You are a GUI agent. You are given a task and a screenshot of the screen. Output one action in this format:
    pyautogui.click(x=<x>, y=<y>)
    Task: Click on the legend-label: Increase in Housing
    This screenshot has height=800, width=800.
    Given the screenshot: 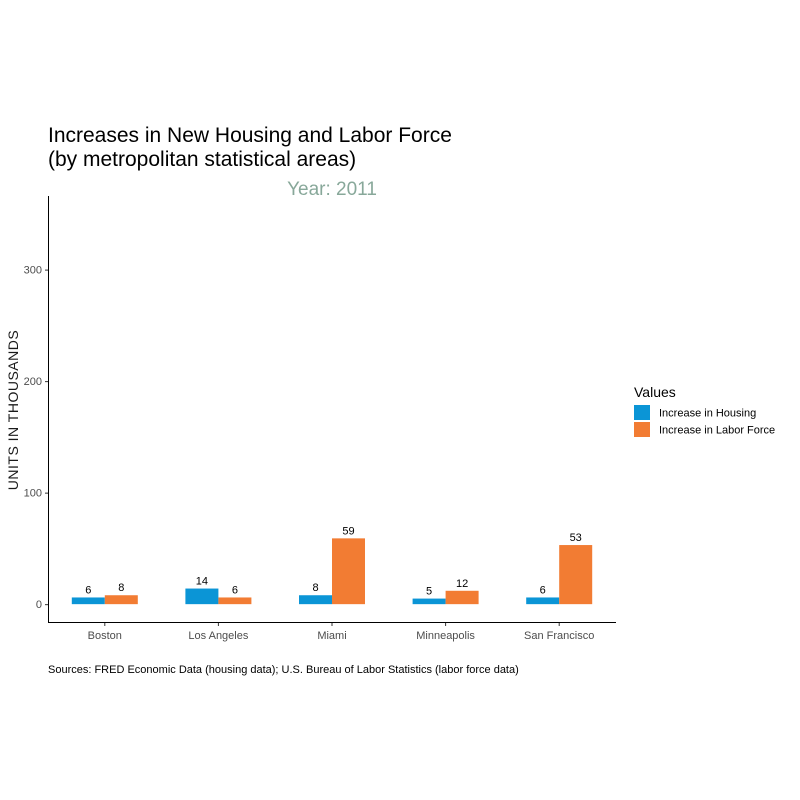 What is the action you would take?
    pyautogui.click(x=707, y=414)
    